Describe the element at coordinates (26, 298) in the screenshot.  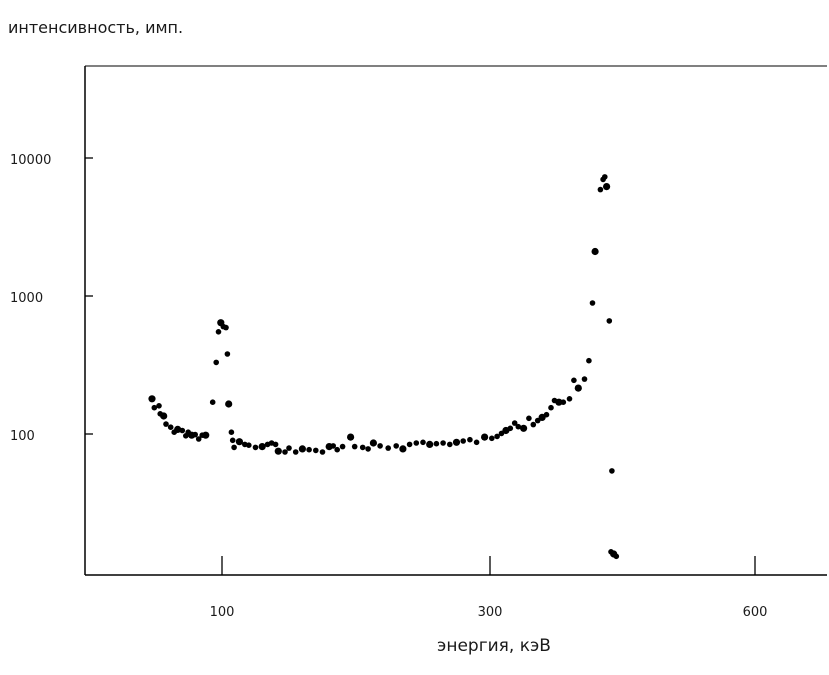
I see `y-tick-label: 1000` at that location.